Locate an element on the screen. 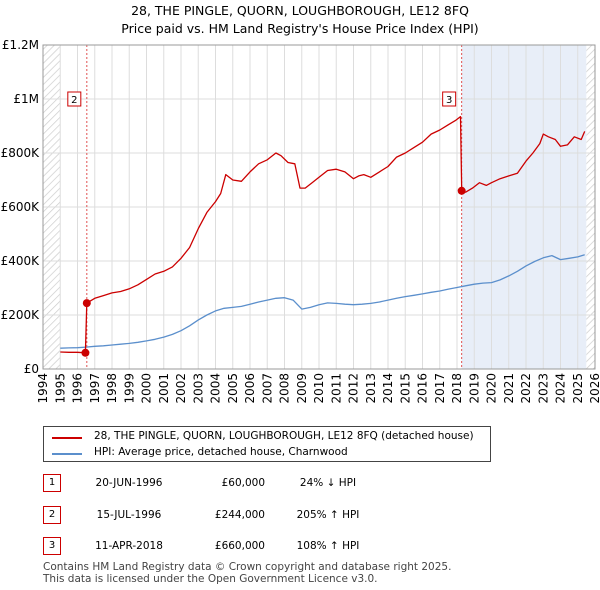  legend-swatch-property is located at coordinates (67, 438).